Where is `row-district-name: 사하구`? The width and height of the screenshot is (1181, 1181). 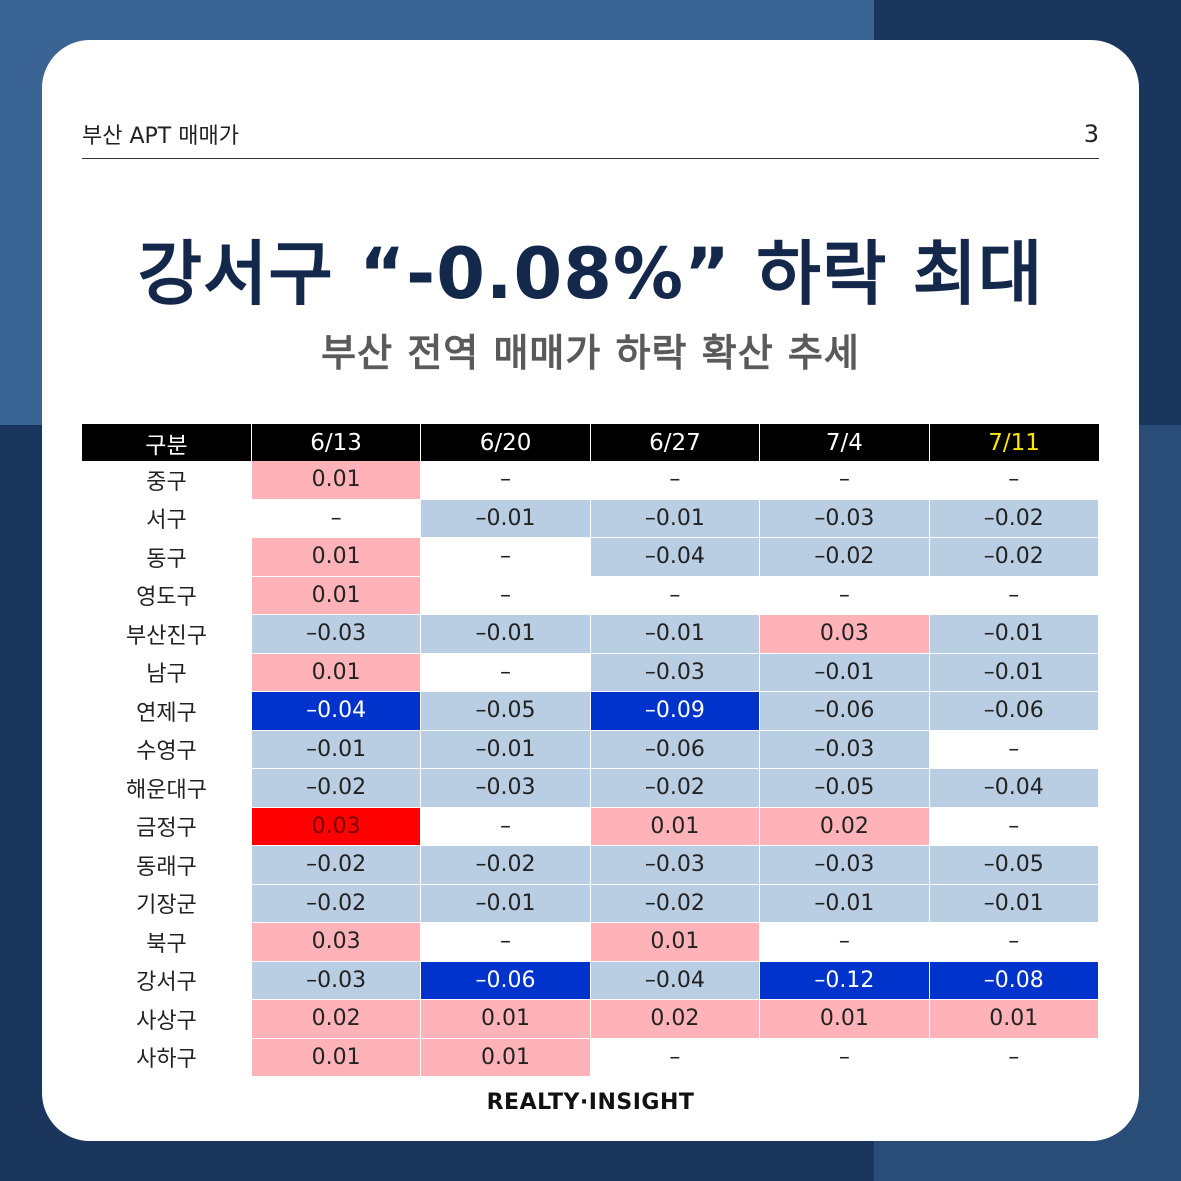
row-district-name: 사하구 is located at coordinates (167, 1057).